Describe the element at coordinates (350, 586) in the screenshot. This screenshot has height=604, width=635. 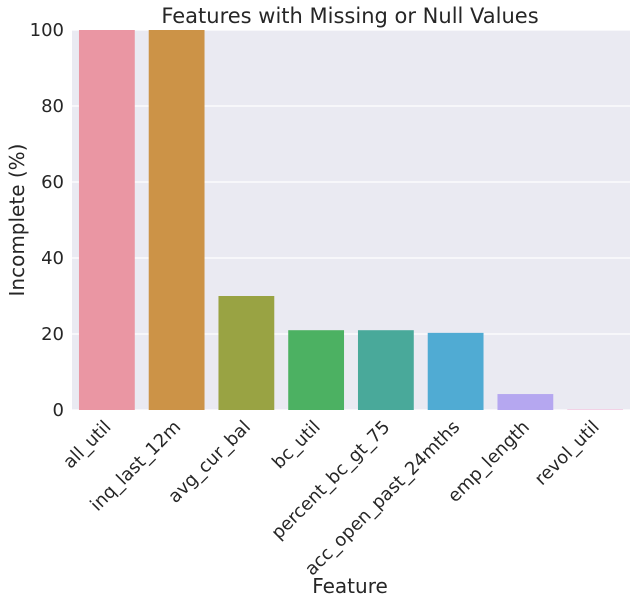
I see `x-axis-label: Feature` at that location.